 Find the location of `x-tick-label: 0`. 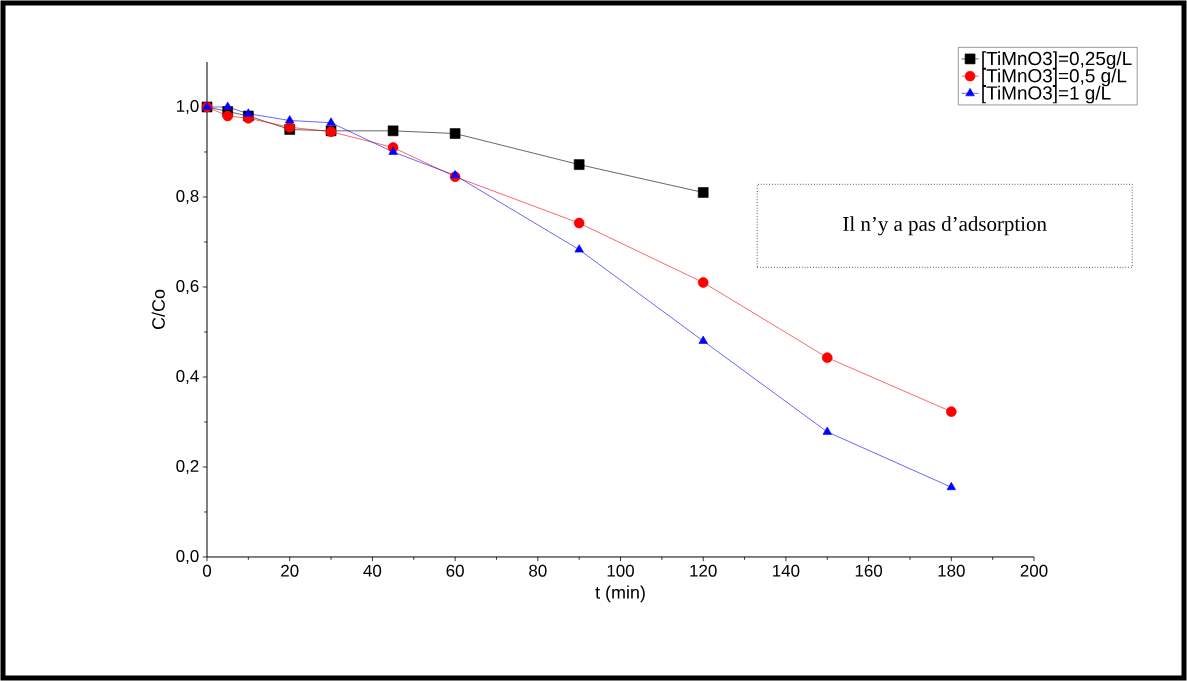

x-tick-label: 0 is located at coordinates (207, 570).